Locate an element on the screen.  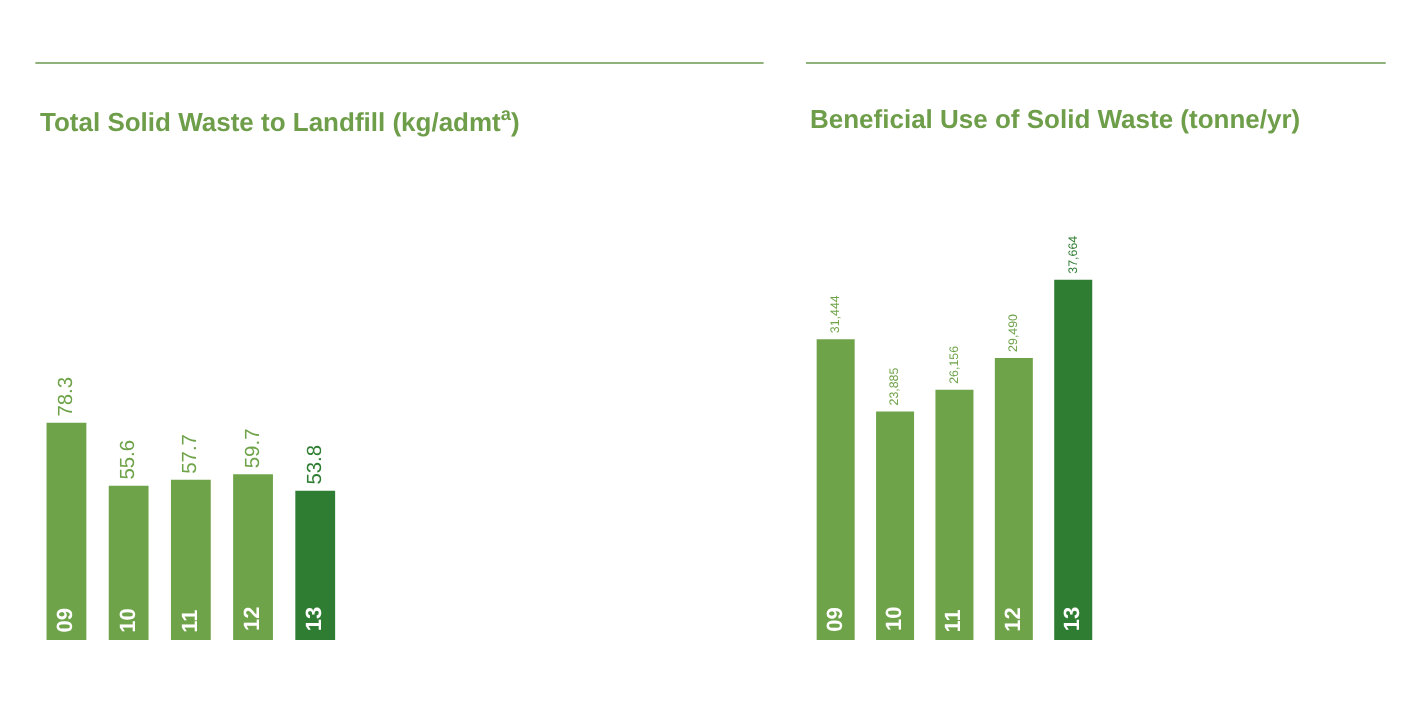
data-label: 59.7 is located at coordinates (253, 448).